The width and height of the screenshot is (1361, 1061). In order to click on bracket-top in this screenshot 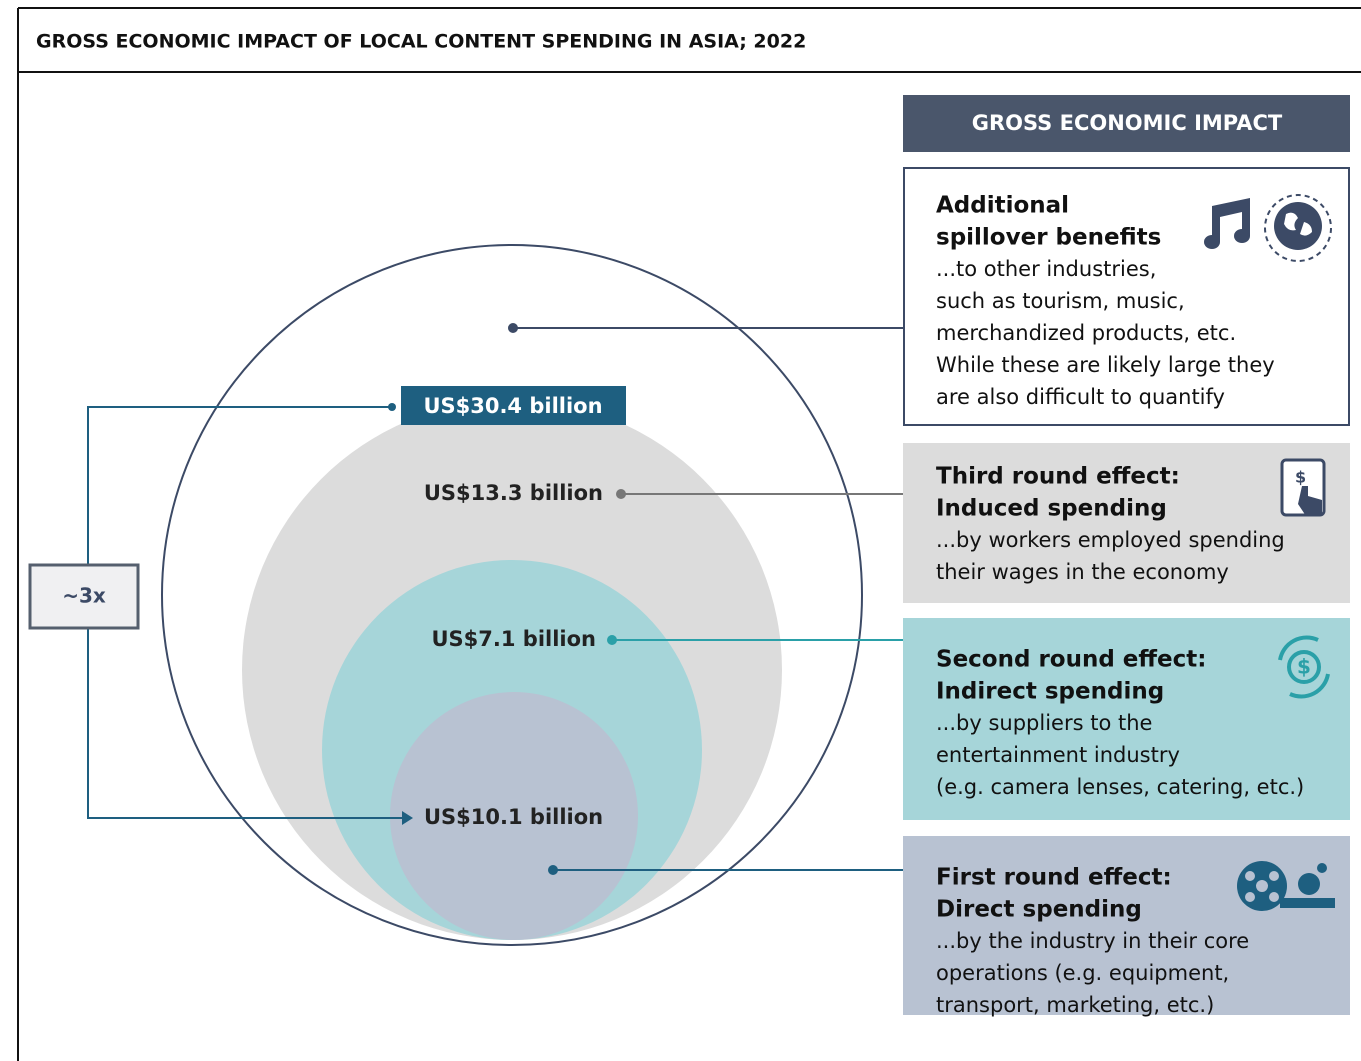, I will do `click(239, 485)`.